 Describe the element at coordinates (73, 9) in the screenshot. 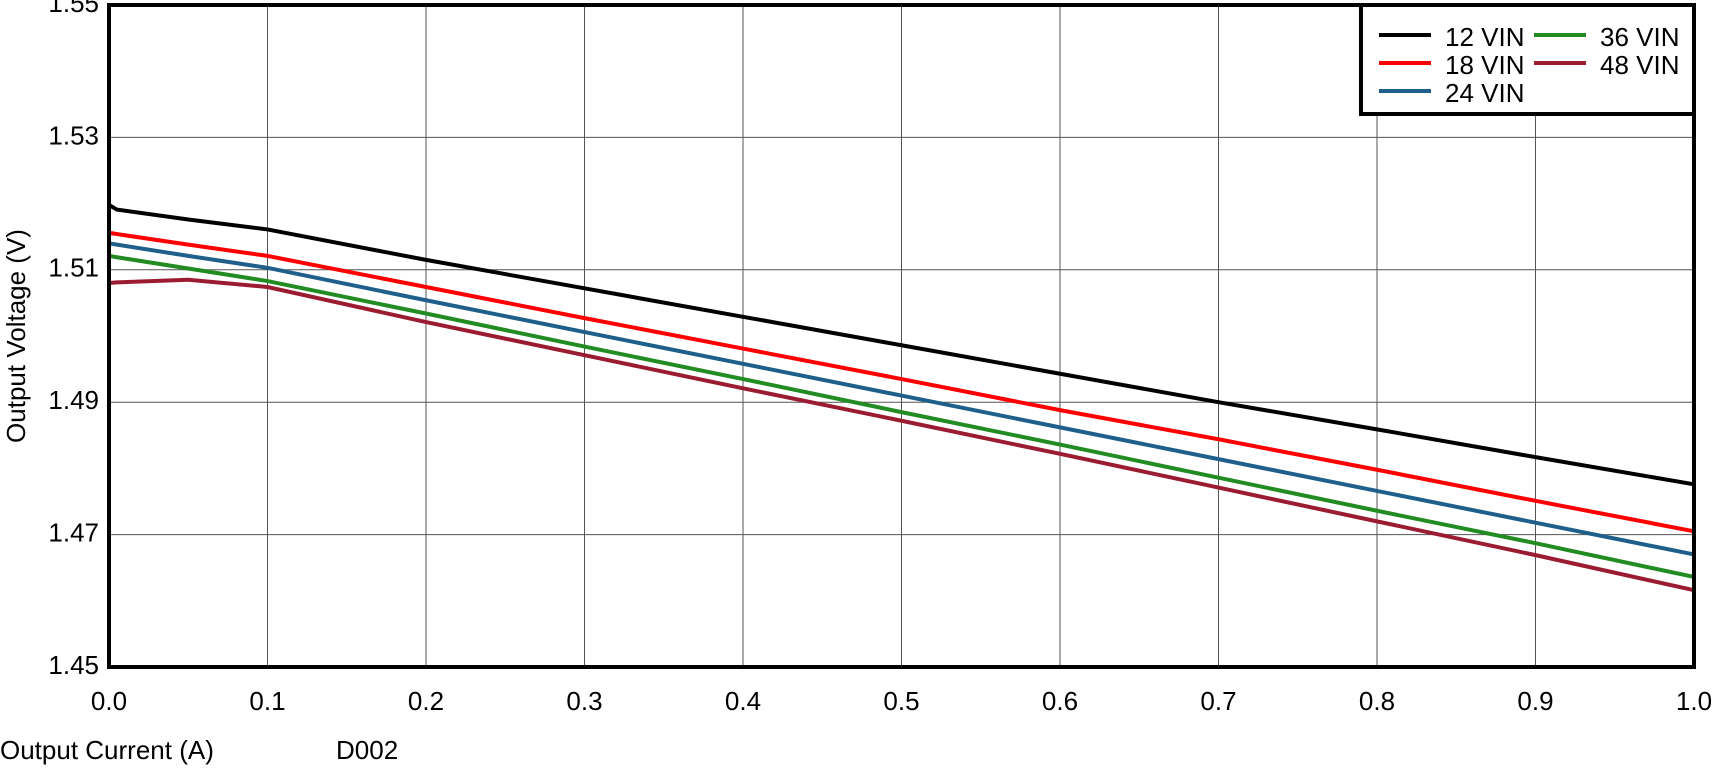

I see `y-tick-label: 1.55` at that location.